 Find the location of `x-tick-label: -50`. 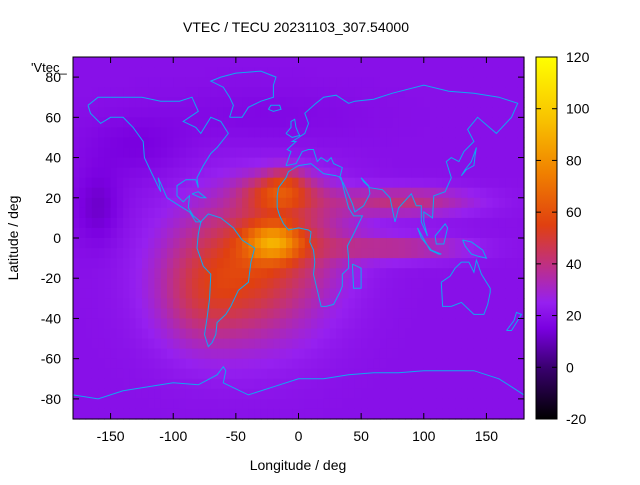

x-tick-label: -50 is located at coordinates (236, 436).